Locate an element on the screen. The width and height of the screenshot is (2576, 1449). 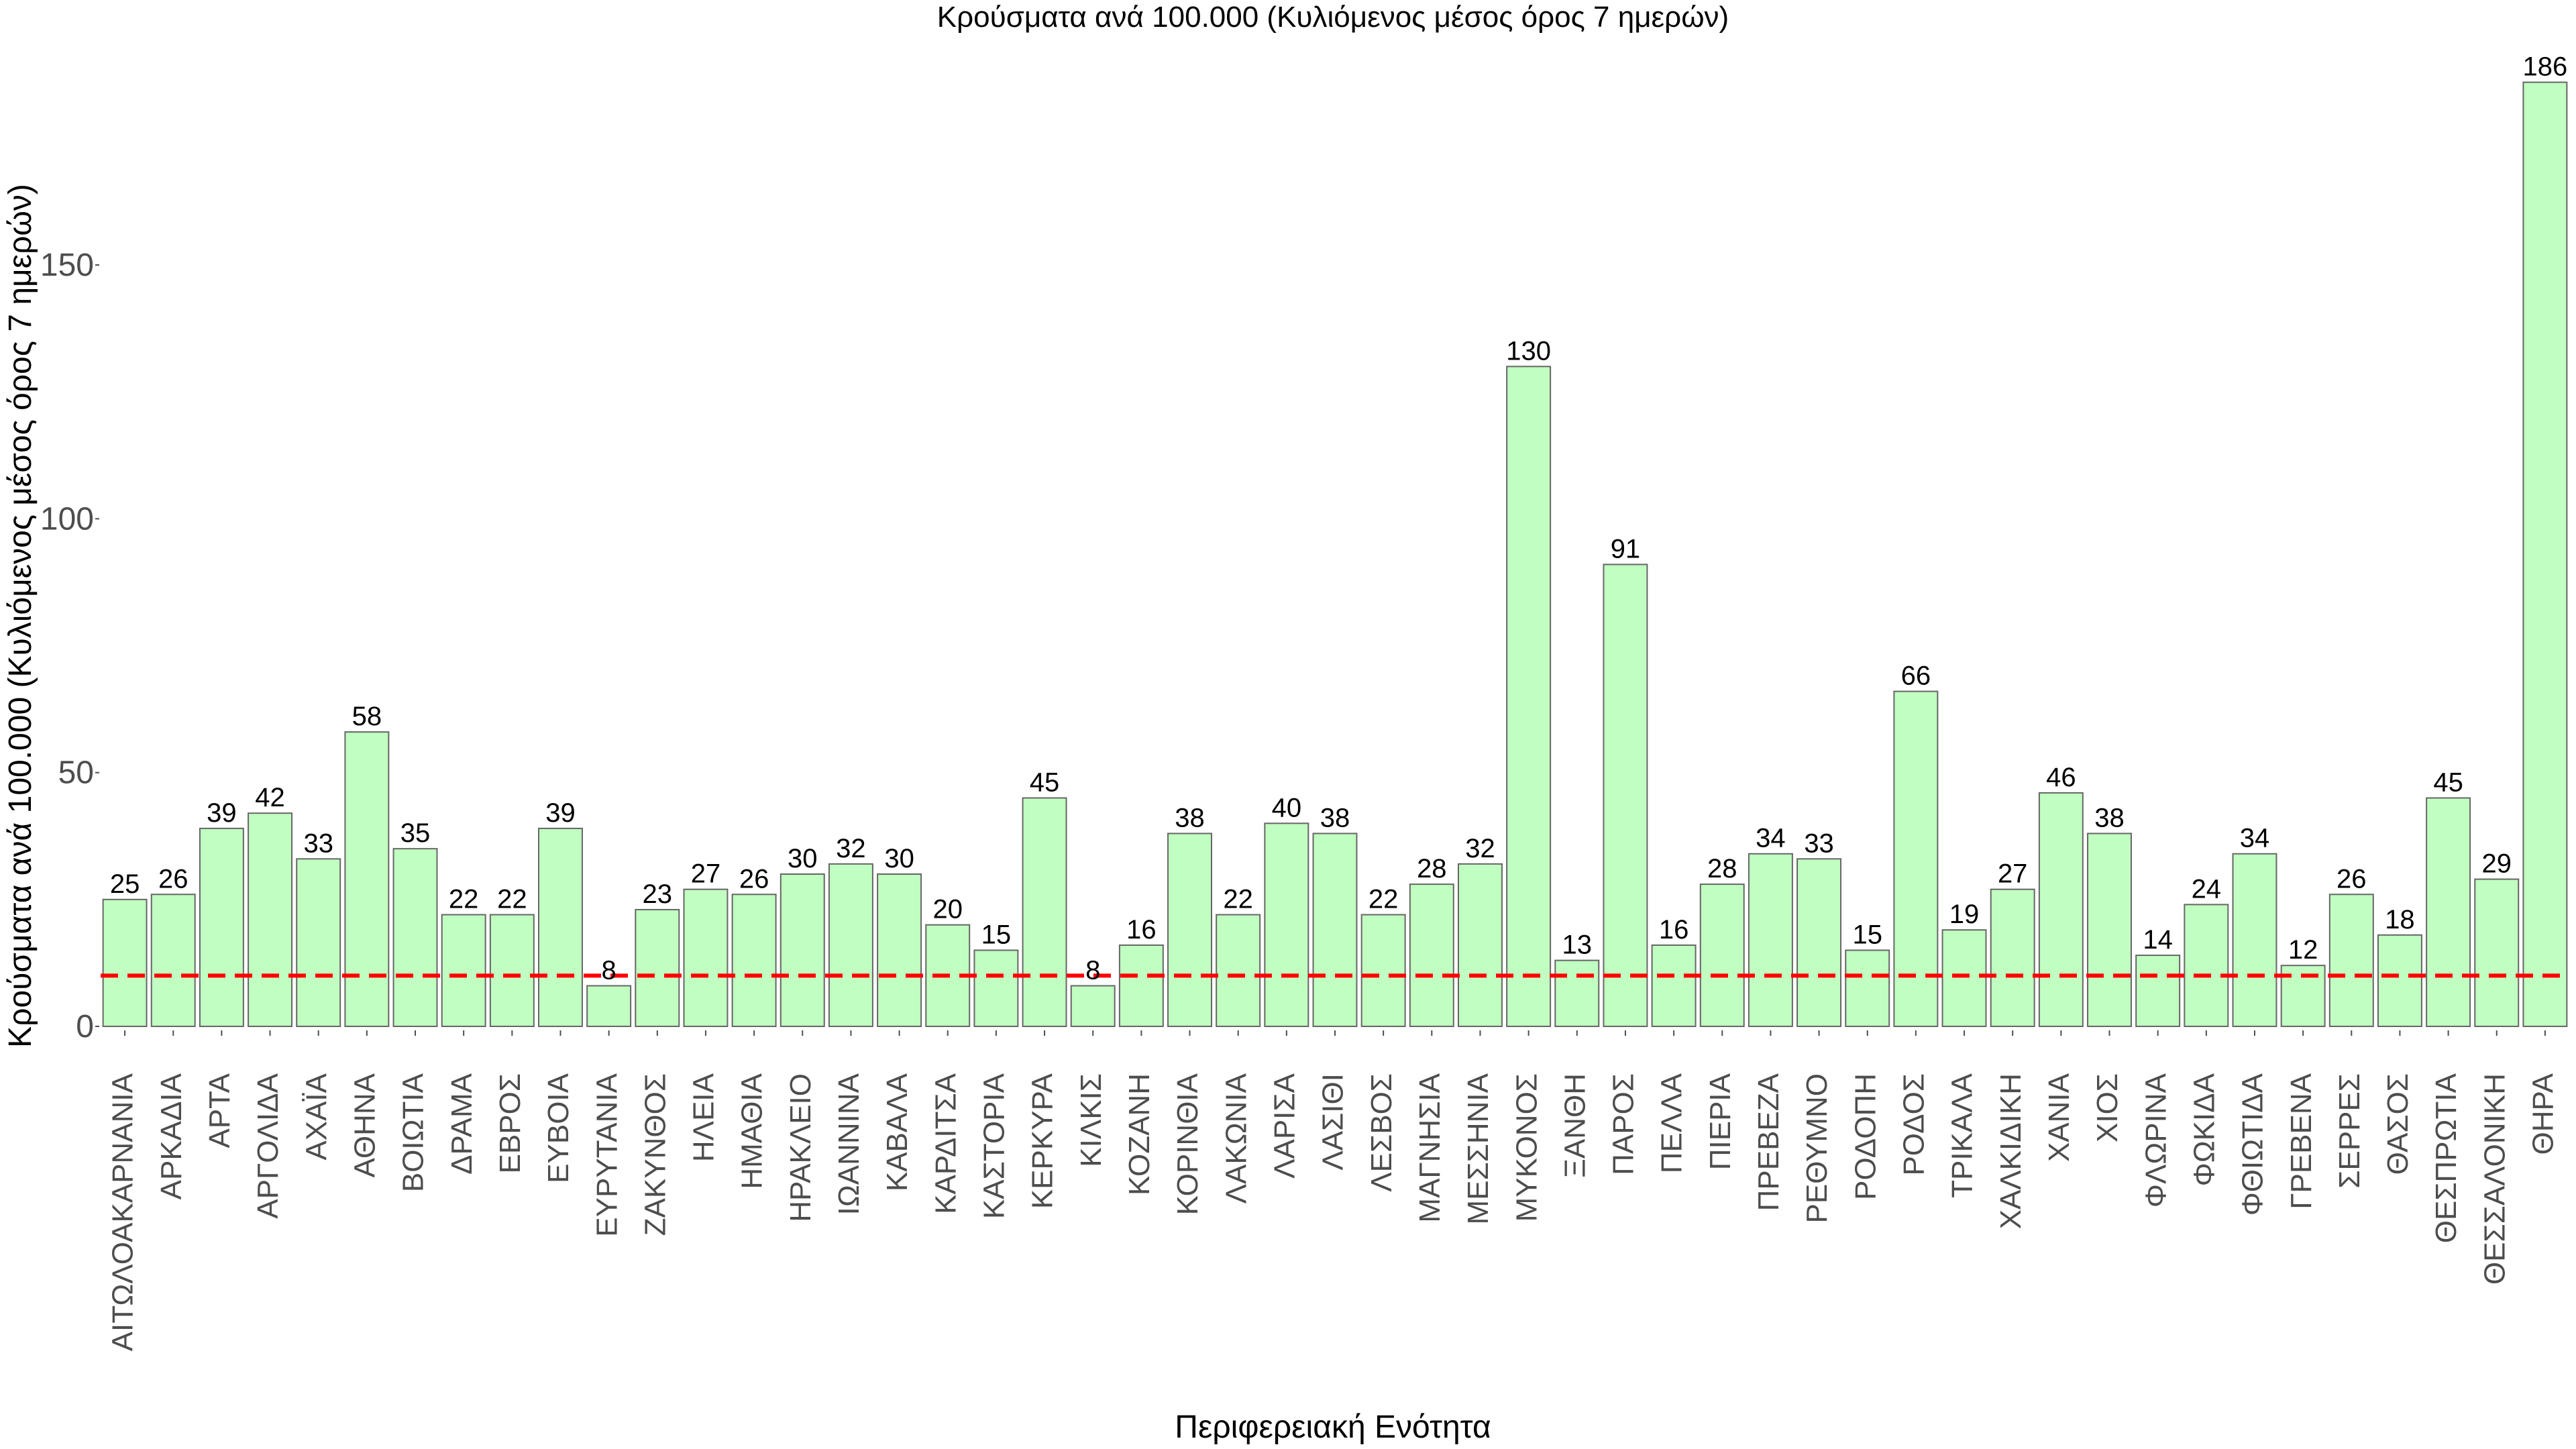
x-tick-label: ΜΕΣΣΗΝΙΑ is located at coordinates (1478, 1148).